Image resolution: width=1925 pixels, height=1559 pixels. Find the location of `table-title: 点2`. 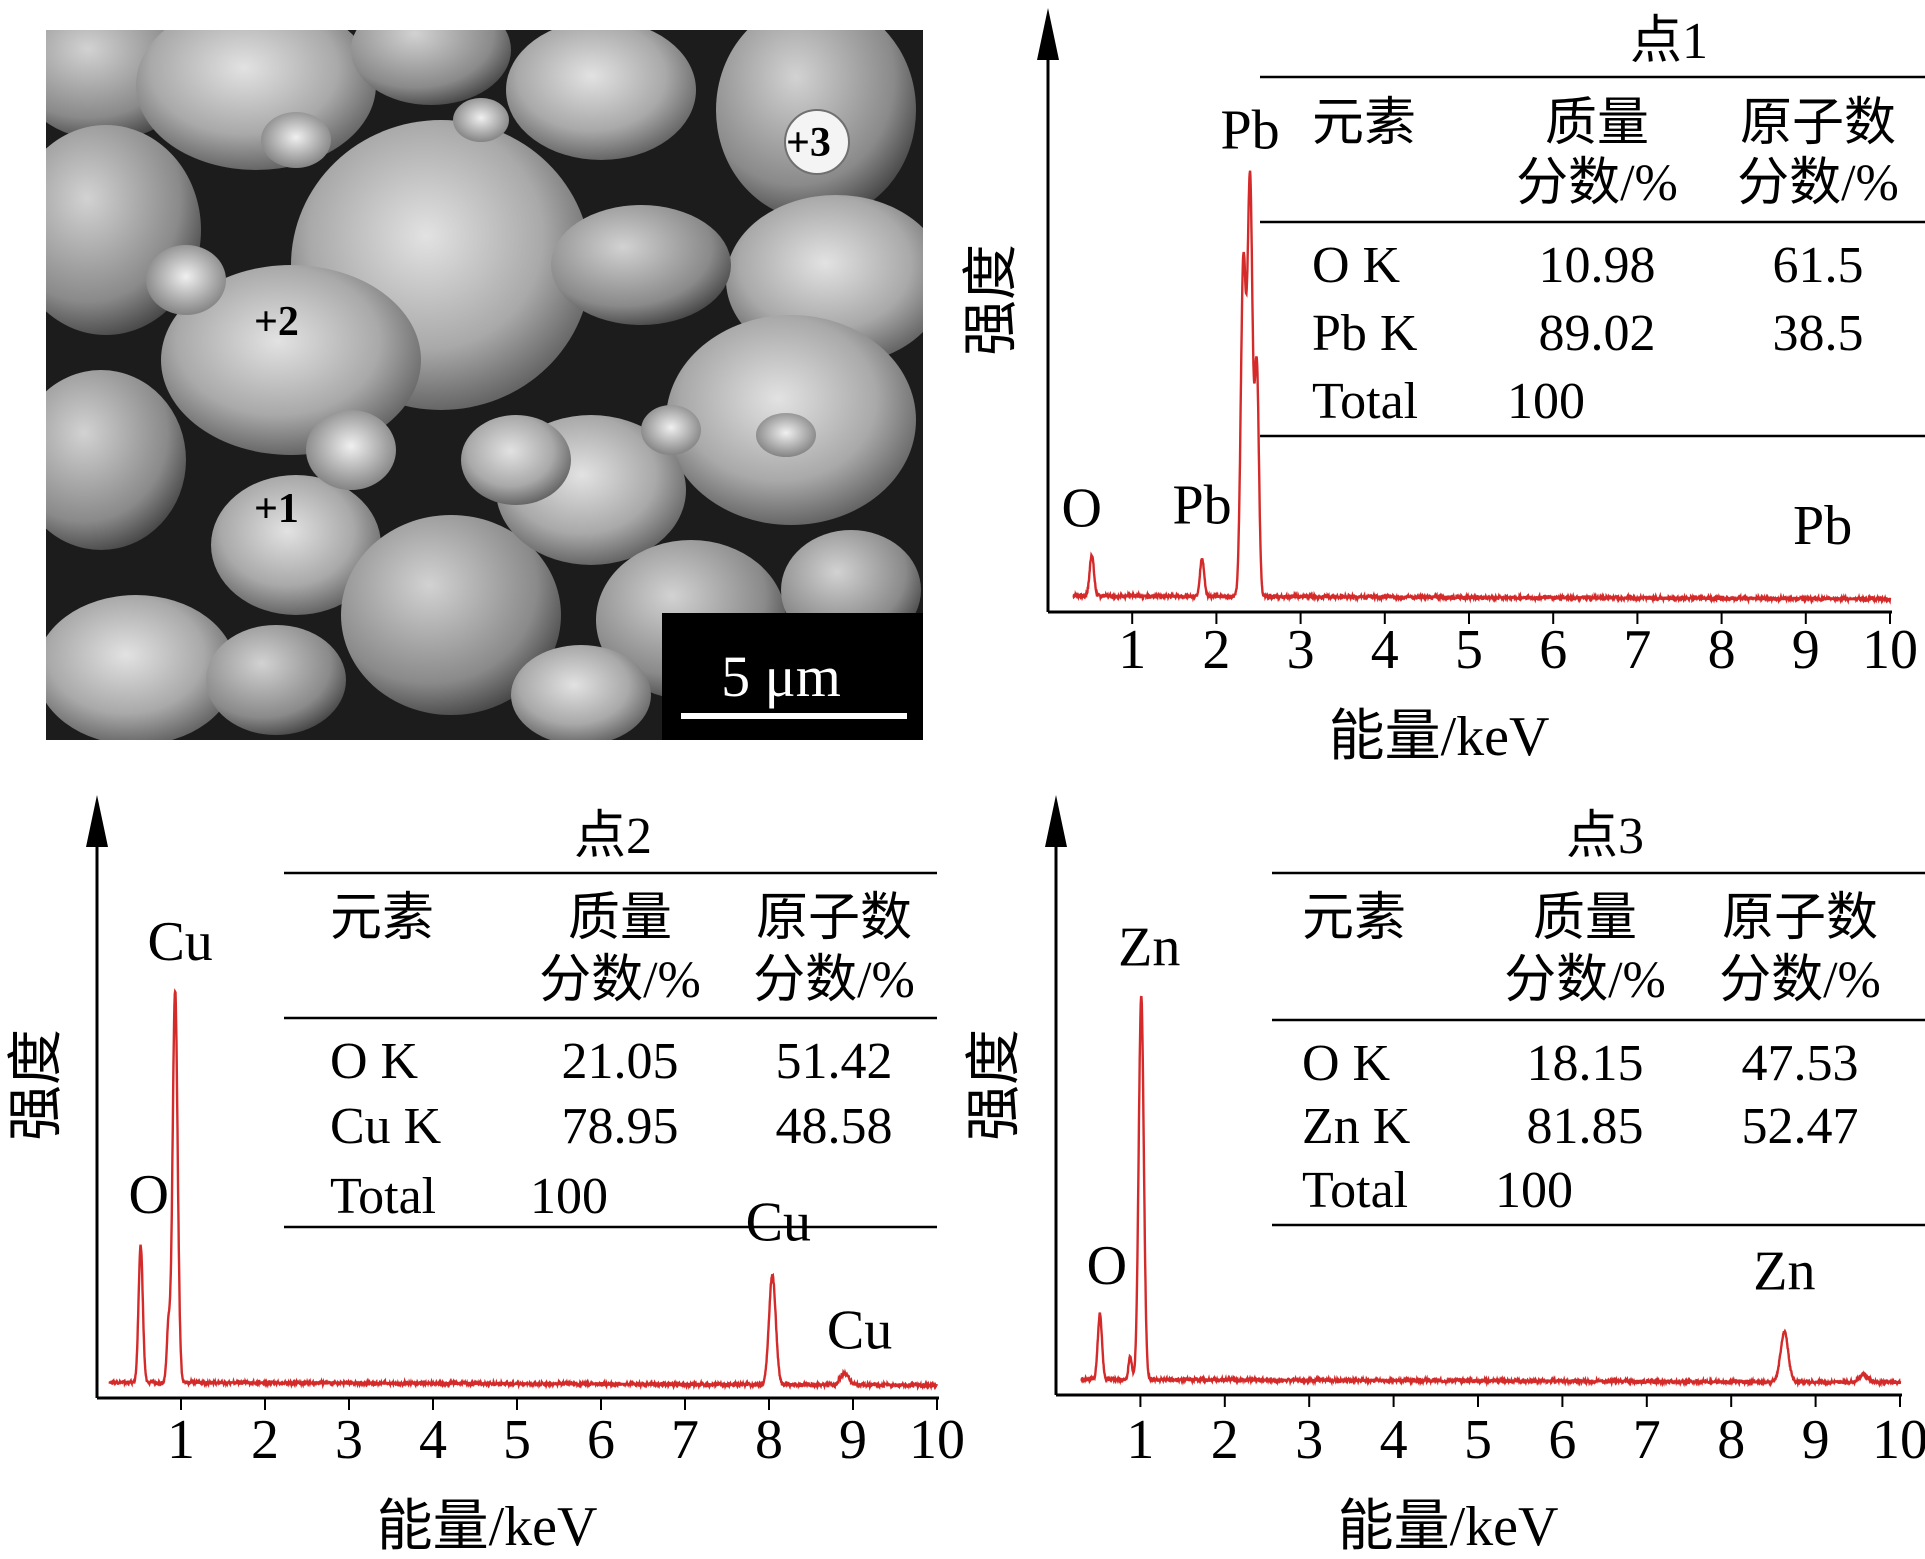

table-title: 点2 is located at coordinates (613, 836).